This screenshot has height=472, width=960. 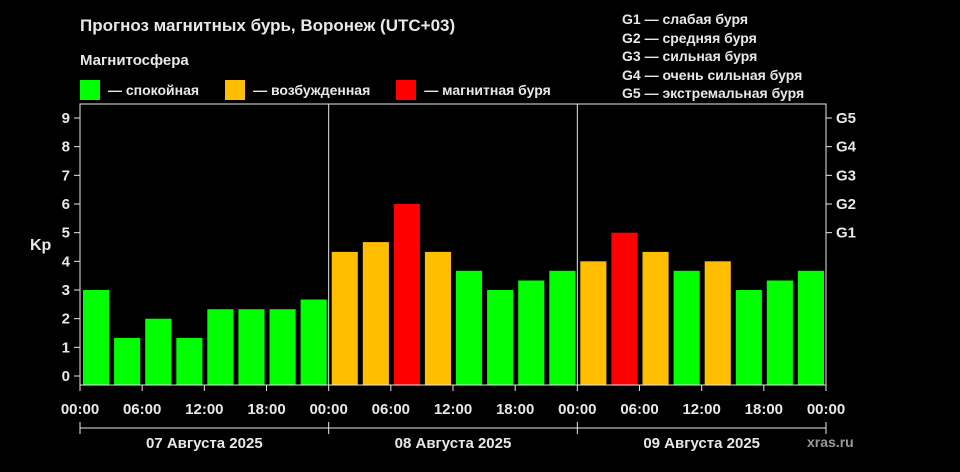 I want to click on storm-scale-g5: G5 — экстремальная буря, so click(x=713, y=93).